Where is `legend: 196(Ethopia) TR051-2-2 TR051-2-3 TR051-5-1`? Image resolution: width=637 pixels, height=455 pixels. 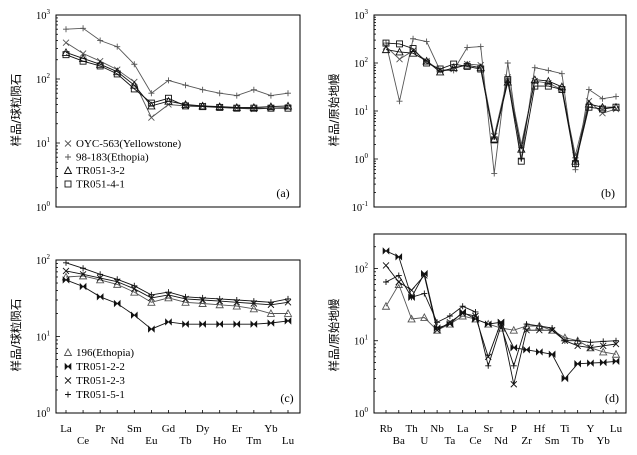
legend: 196(Ethopia) TR051-2-2 TR051-2-3 TR051-5-1 is located at coordinates (98, 374).